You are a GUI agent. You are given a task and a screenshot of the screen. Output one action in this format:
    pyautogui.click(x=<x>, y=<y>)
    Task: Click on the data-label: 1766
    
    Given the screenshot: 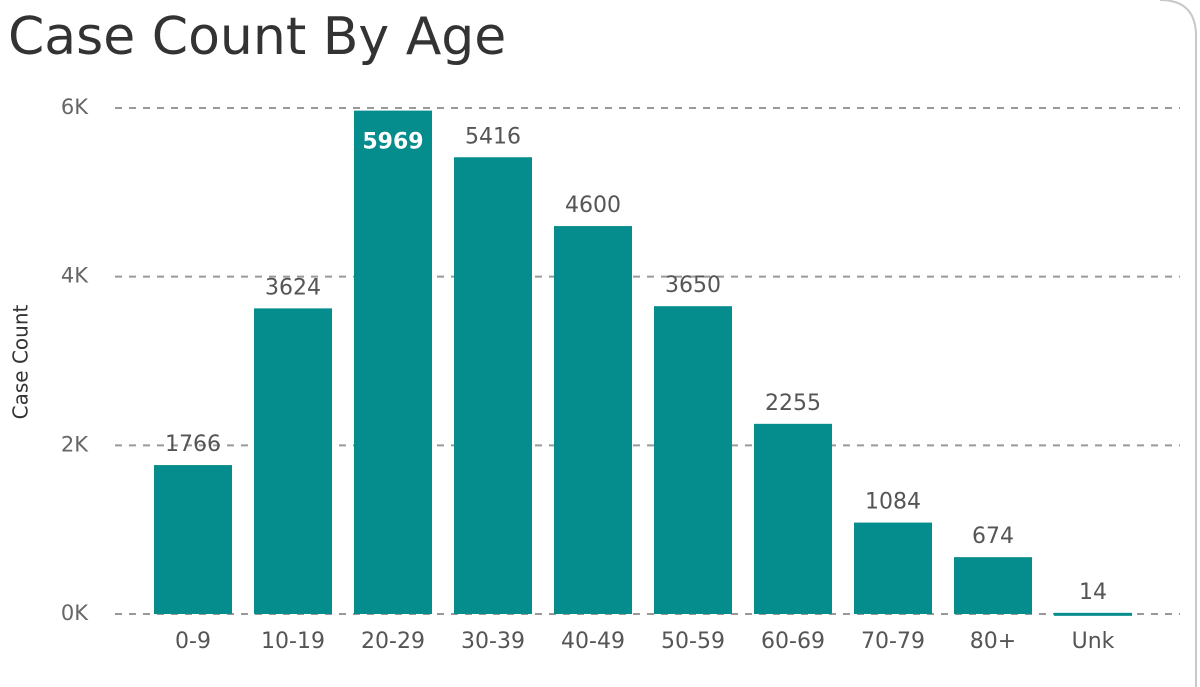 What is the action you would take?
    pyautogui.click(x=193, y=444)
    